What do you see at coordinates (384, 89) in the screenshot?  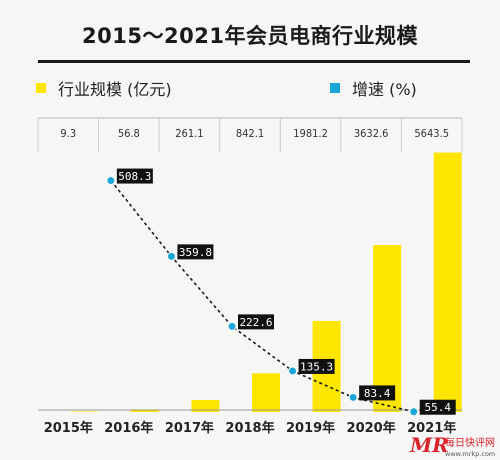 I see `legend-label-growth: 增速 (%)` at bounding box center [384, 89].